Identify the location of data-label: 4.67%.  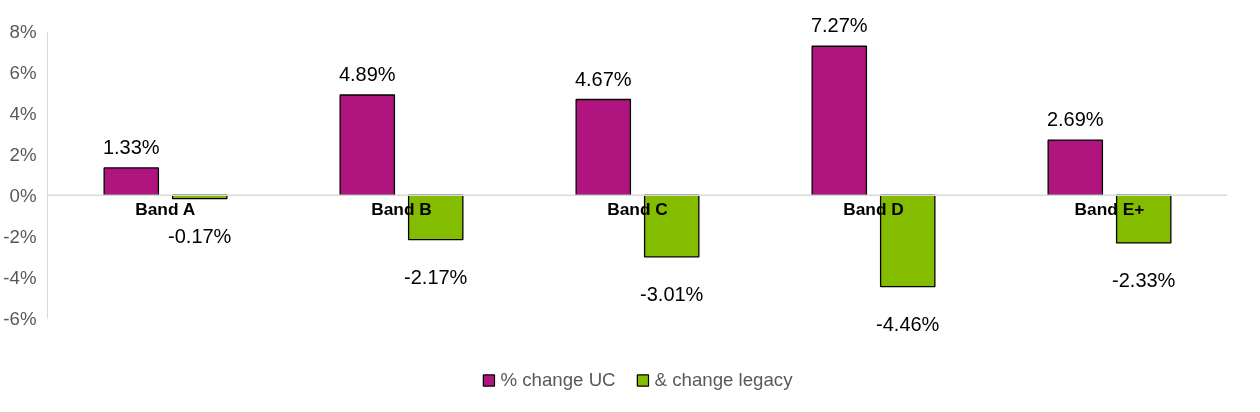
(603, 78).